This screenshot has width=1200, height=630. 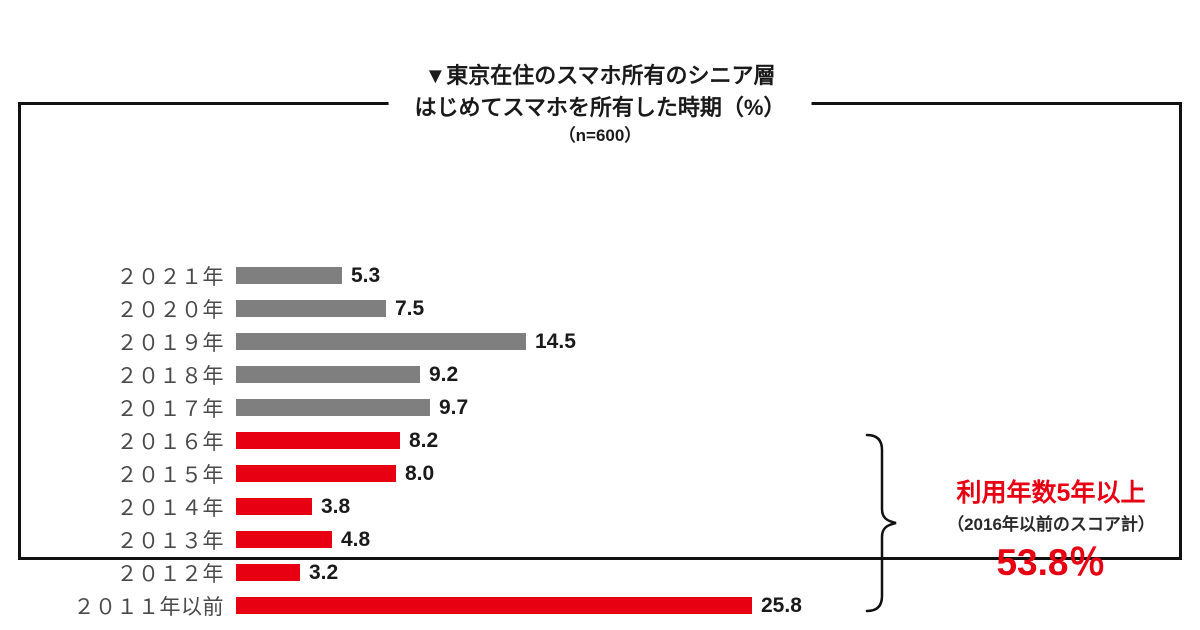 I want to click on bar-row: ２０１６年 8.2, so click(x=451, y=440).